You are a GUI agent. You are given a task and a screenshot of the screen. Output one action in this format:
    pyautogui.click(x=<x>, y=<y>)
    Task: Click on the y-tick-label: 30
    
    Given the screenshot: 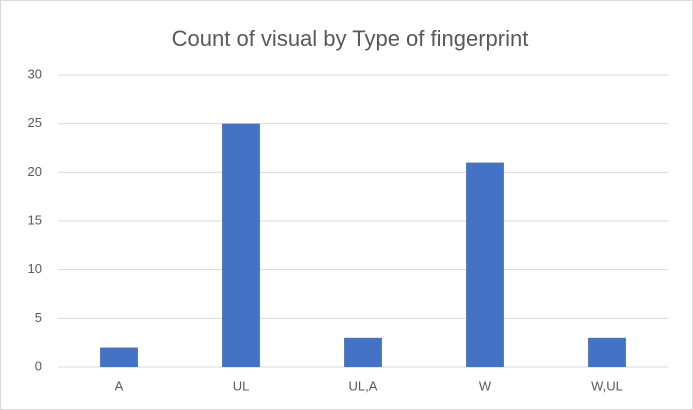 What is the action you would take?
    pyautogui.click(x=35, y=73)
    